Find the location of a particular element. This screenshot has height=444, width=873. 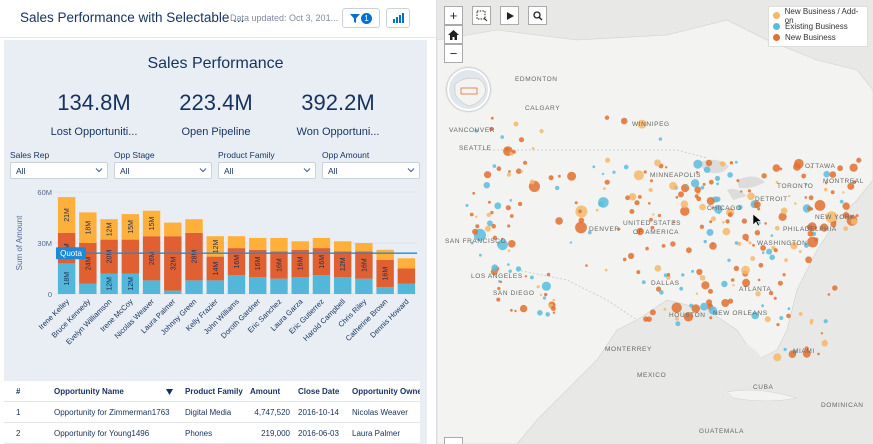

legend-item: Existing Business is located at coordinates (818, 26).